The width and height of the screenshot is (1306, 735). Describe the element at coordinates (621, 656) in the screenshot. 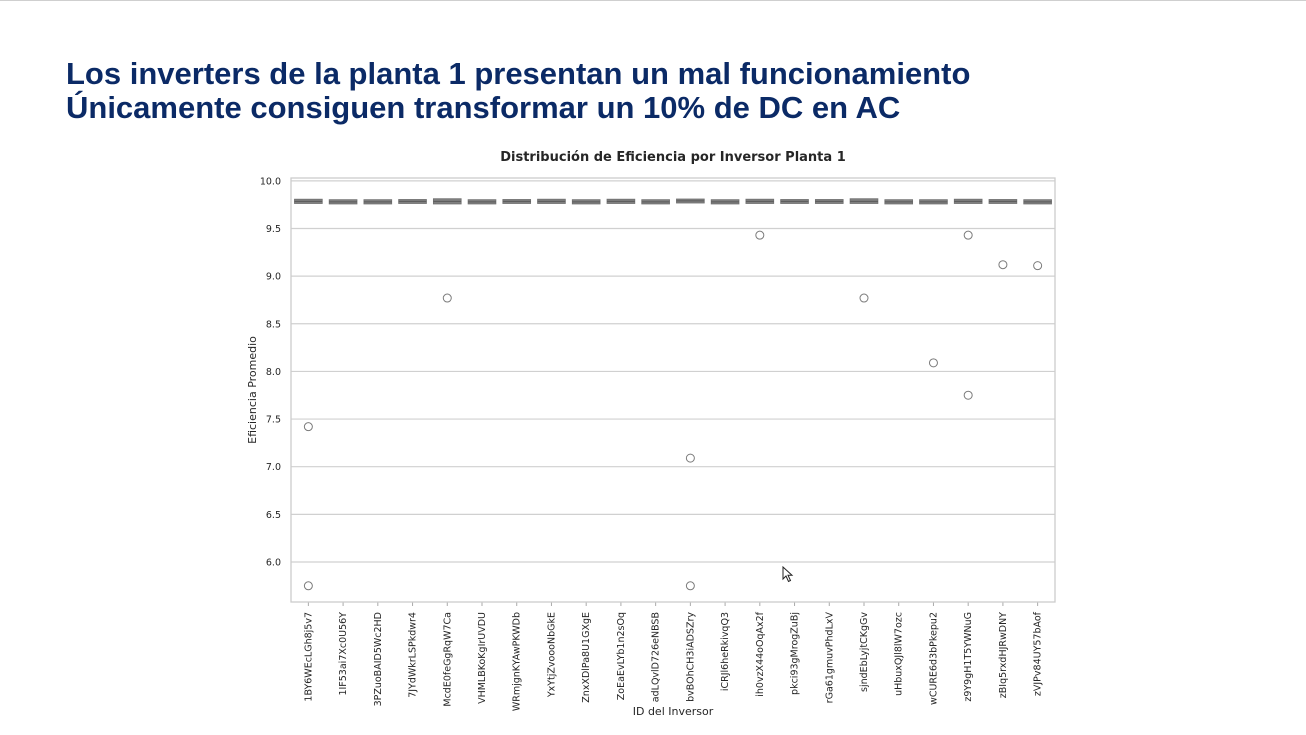

I see `x-tick-label: ZoEaEvLYb1n2sOq` at that location.